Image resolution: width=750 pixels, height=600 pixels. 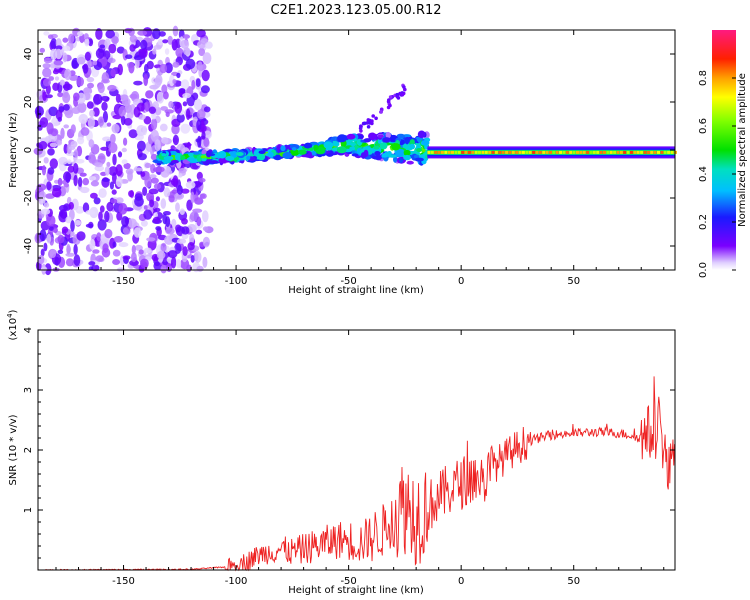 I want to click on spectrogram-x-tick-label: 50, so click(x=573, y=281).